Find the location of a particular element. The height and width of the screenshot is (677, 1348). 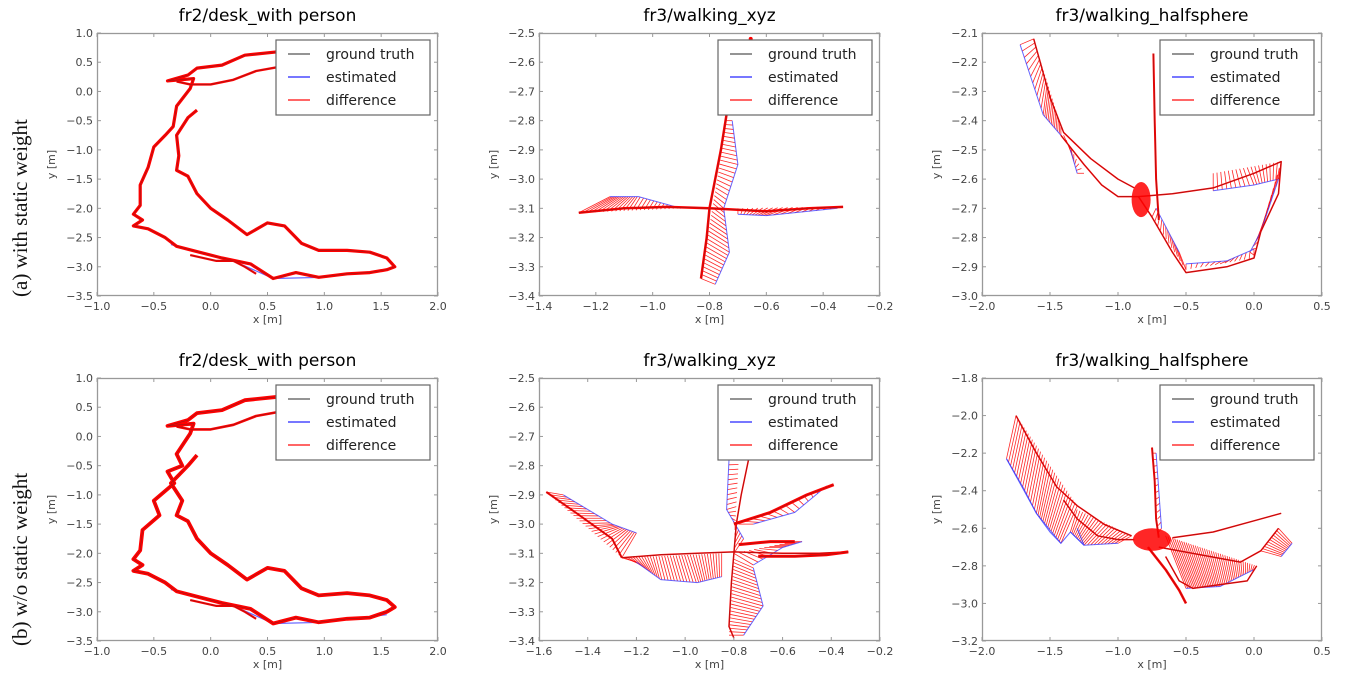

y-tick-label: −2.7 is located at coordinates (964, 208).